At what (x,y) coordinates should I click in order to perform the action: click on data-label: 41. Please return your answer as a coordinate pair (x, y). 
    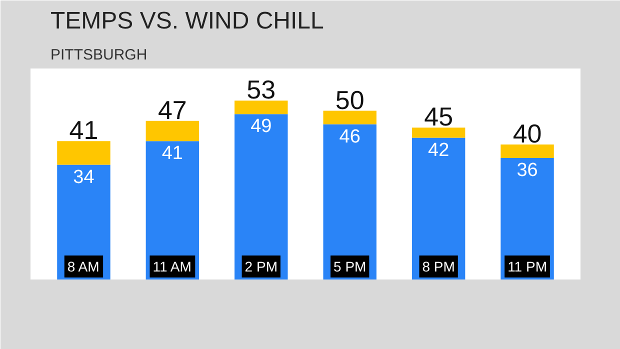
    Looking at the image, I should click on (173, 153).